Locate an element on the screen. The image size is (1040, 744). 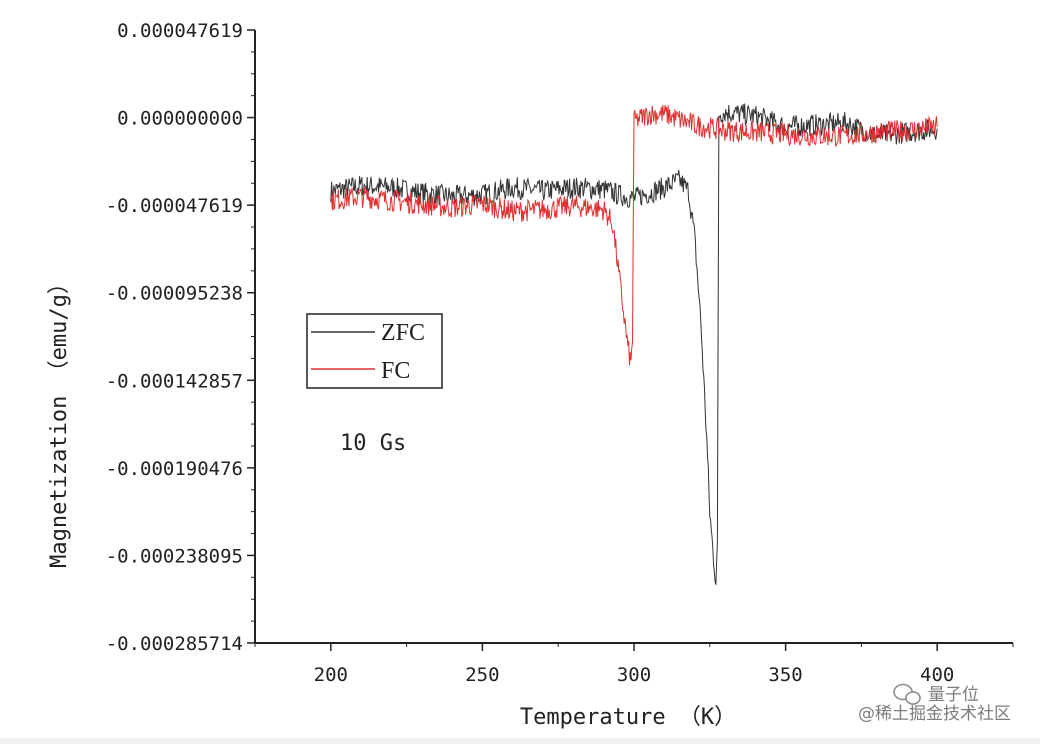
x-tick-label: 350 is located at coordinates (785, 675).